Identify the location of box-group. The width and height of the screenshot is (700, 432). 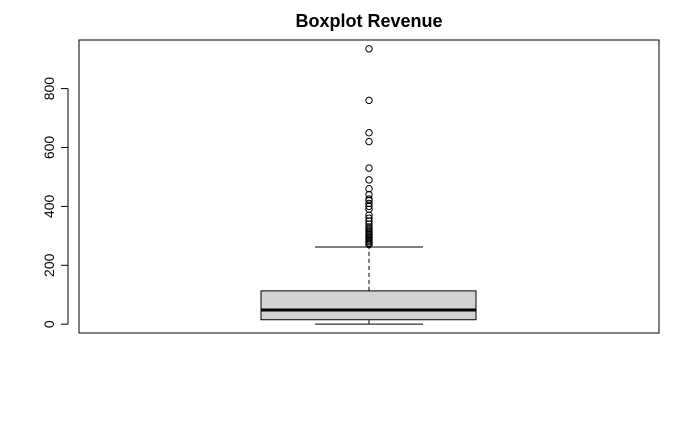
(368, 285).